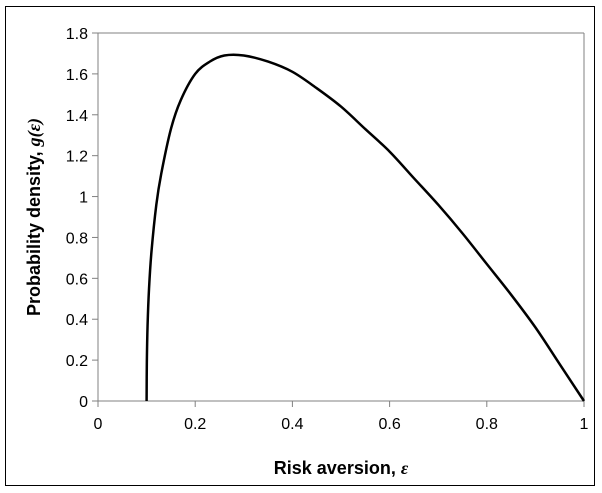 This screenshot has width=602, height=493. What do you see at coordinates (77, 34) in the screenshot?
I see `y-tick-label: 1.8` at bounding box center [77, 34].